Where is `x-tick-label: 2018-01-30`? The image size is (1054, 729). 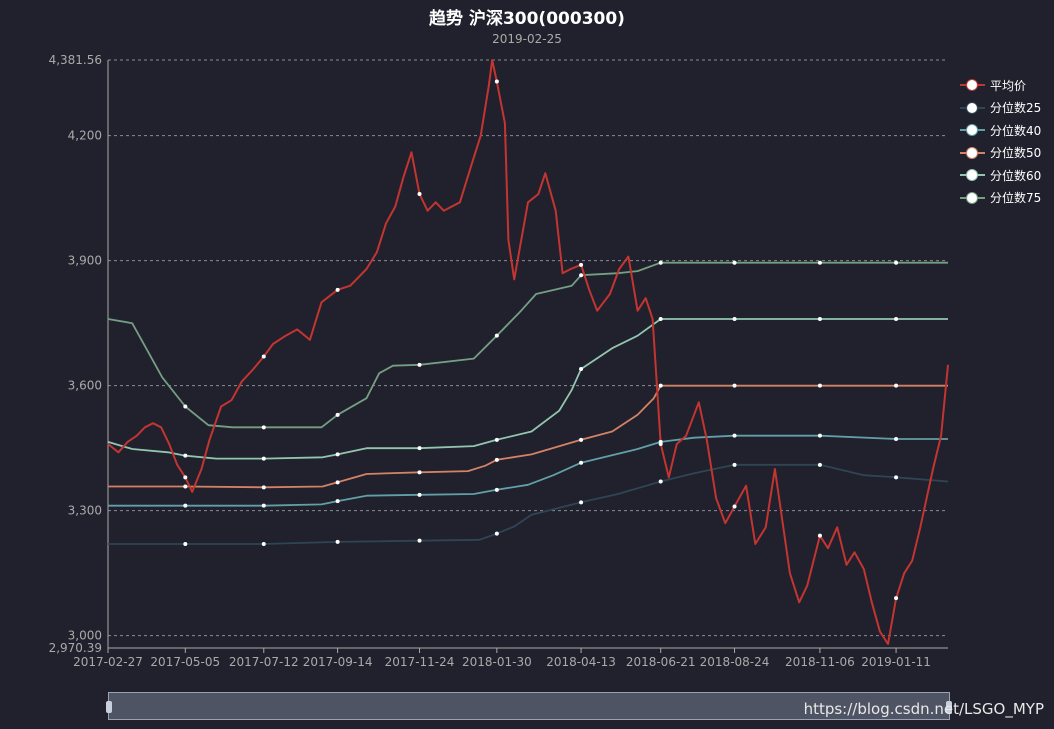
x-tick-label: 2018-01-30 is located at coordinates (497, 662).